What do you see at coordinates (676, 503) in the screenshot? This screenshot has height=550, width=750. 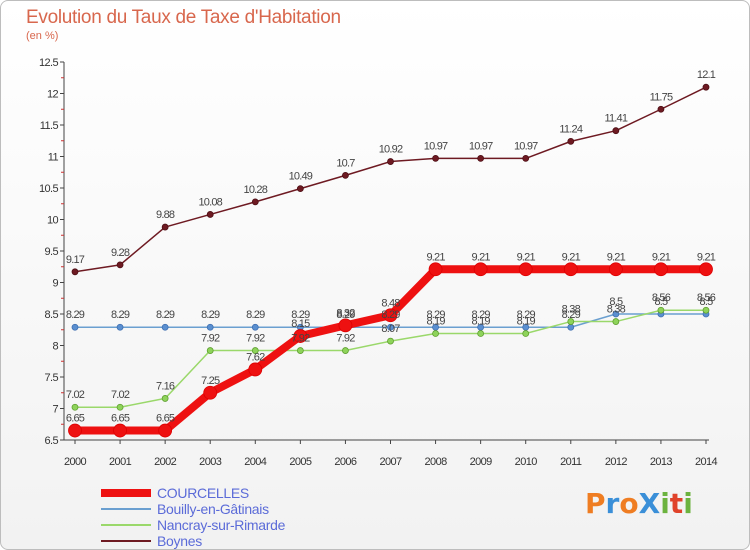 I see `logo-letter: t` at bounding box center [676, 503].